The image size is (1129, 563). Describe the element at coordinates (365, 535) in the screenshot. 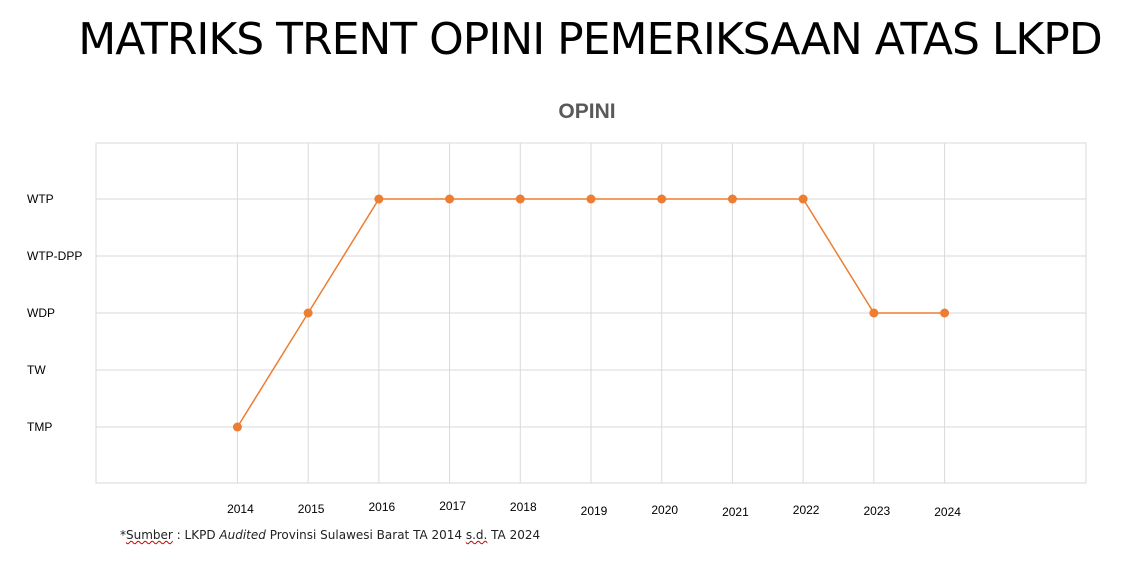

I see `source-province-text: Provinsi Sulawesi Barat TA 2014` at that location.